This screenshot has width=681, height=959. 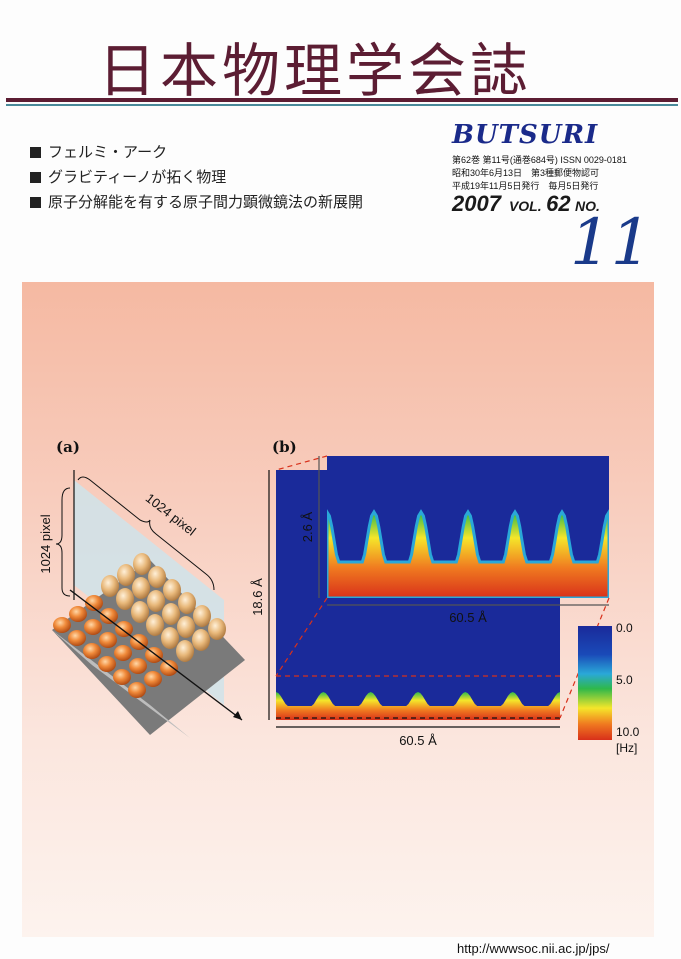 I want to click on dim-x-label: 1024 pixel, so click(x=171, y=514).